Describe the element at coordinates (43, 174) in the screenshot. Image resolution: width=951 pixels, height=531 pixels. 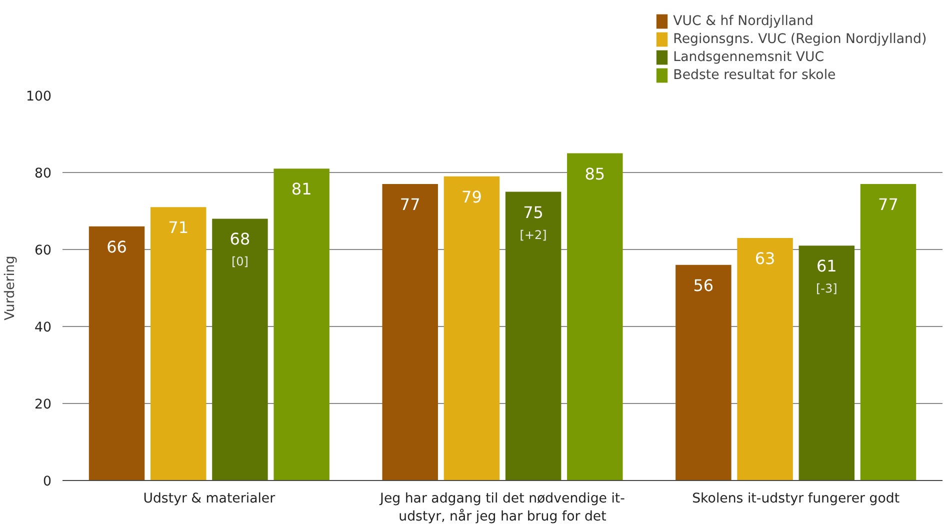
I see `y-tick-label: 80` at that location.